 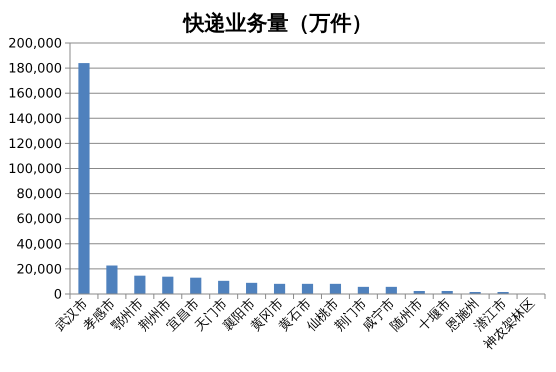 I want to click on y-tick-label: 140,000, so click(x=35, y=119).